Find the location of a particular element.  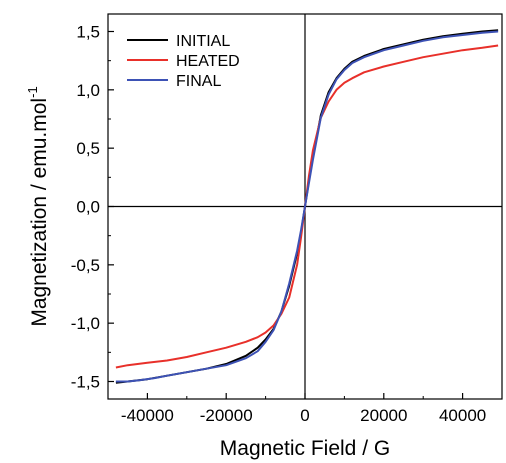

y-tick-label: -1,5 is located at coordinates (85, 382).